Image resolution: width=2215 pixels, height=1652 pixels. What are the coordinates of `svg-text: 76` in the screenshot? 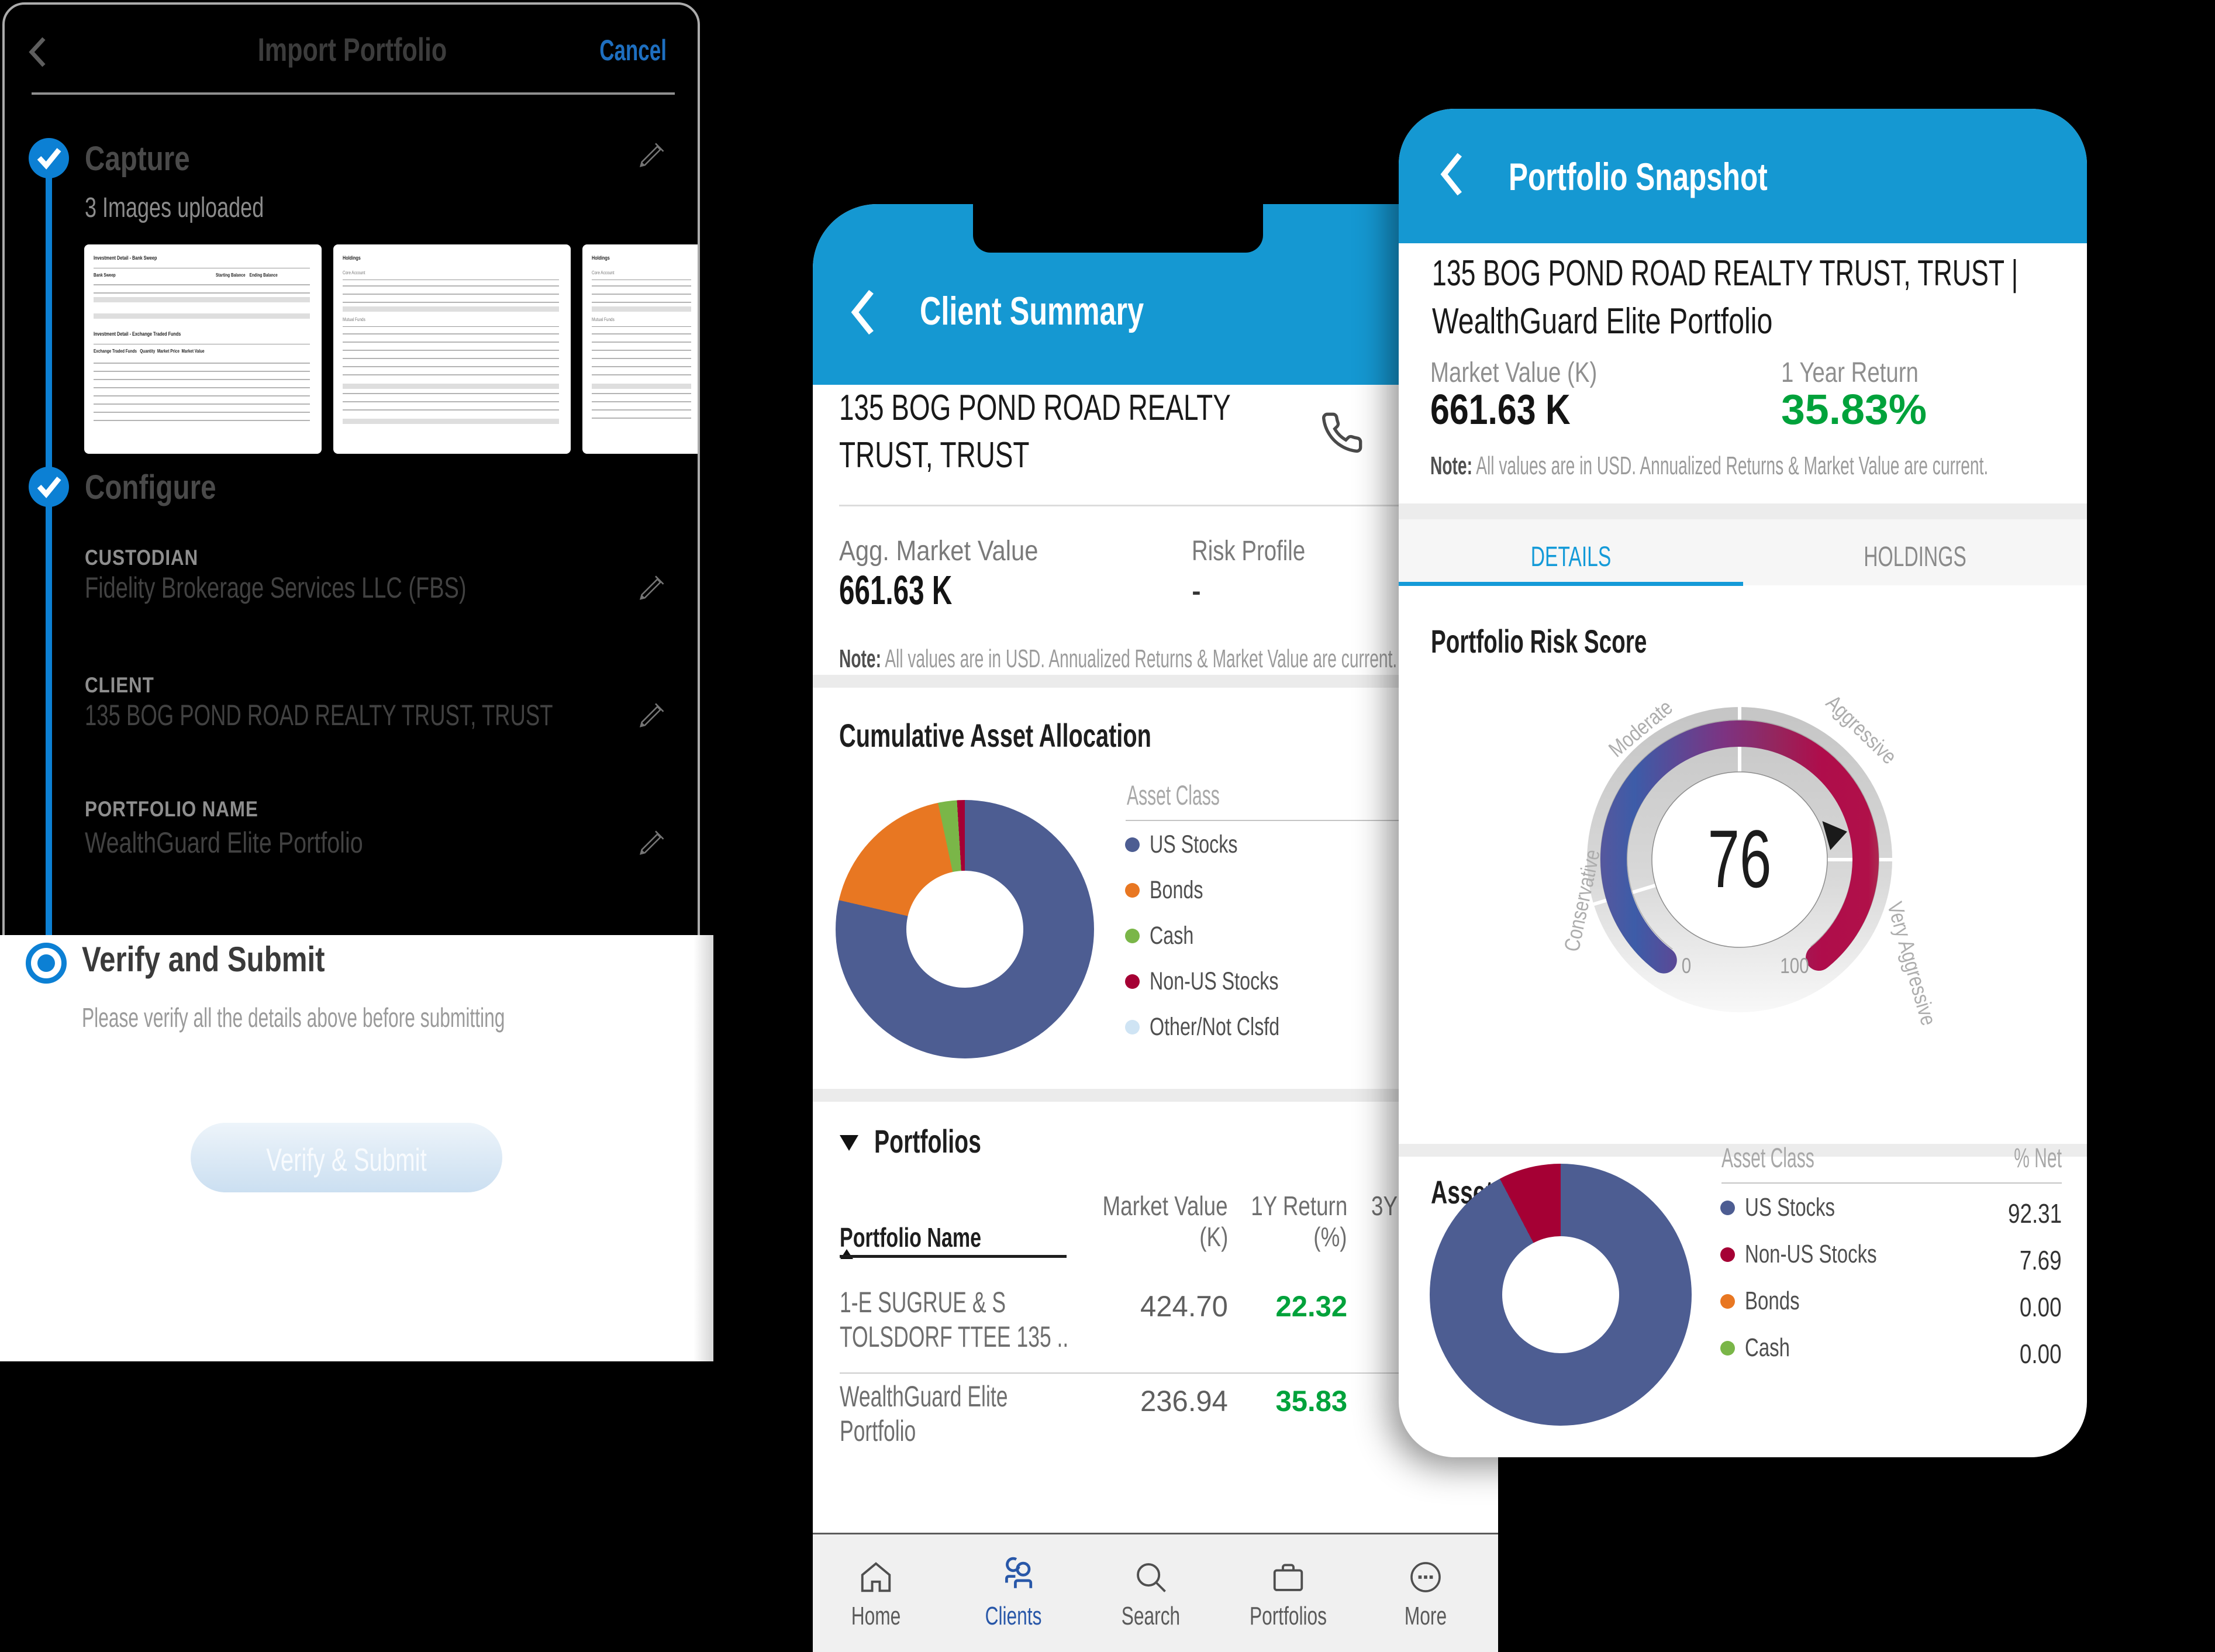 It's located at (1739, 859).